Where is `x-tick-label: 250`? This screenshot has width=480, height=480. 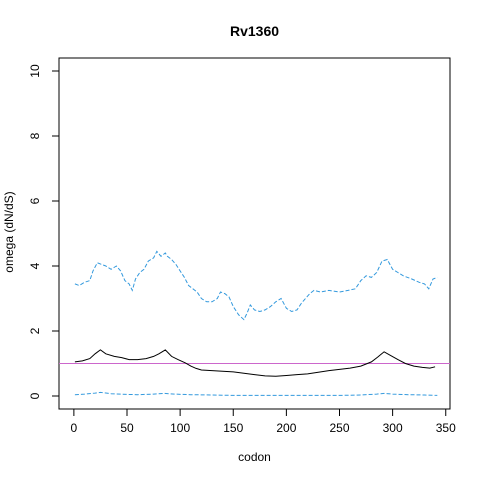 x-tick-label: 250 is located at coordinates (339, 428).